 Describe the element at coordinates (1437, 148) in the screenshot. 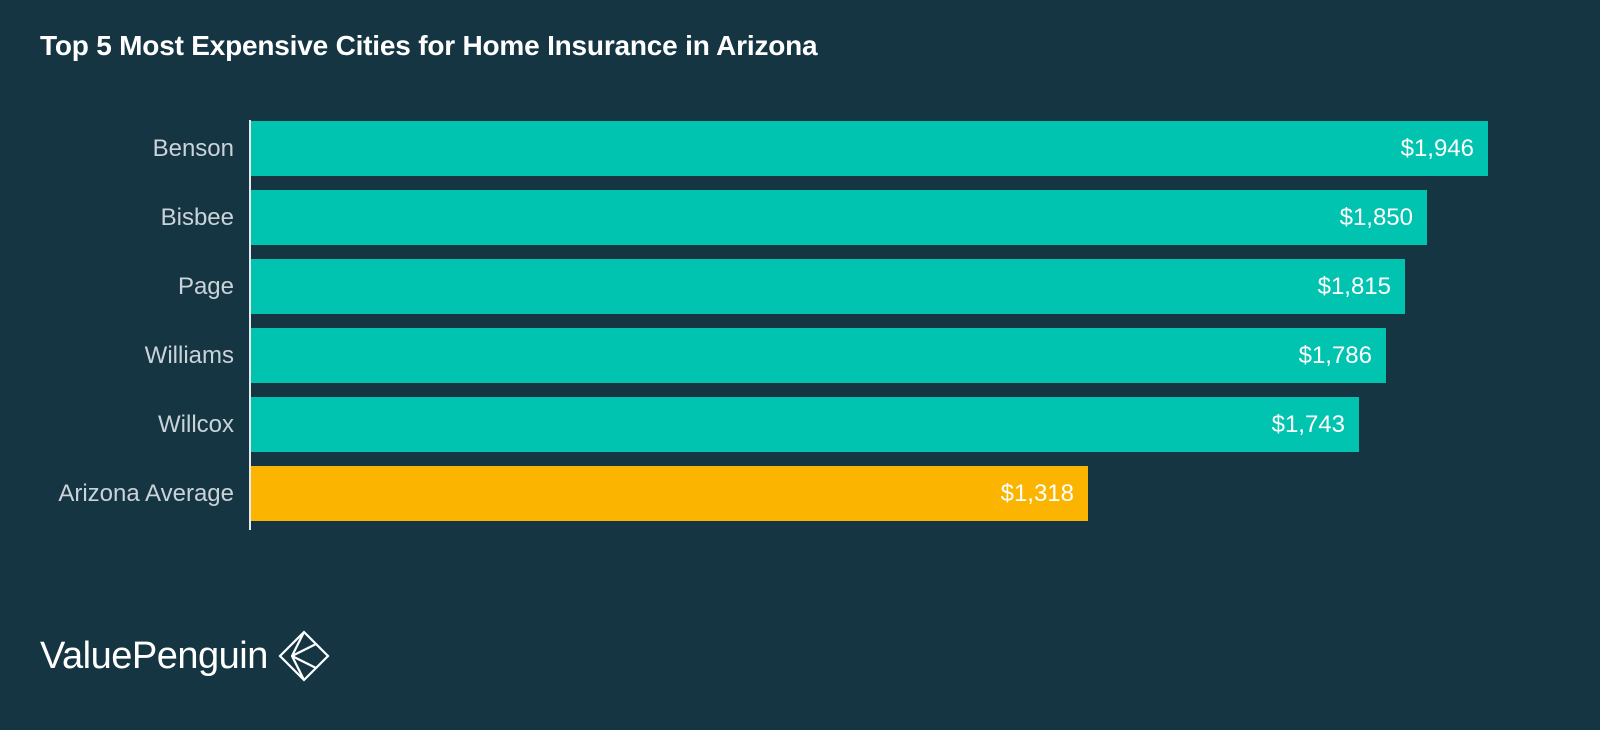

I see `value-label: $1,946` at that location.